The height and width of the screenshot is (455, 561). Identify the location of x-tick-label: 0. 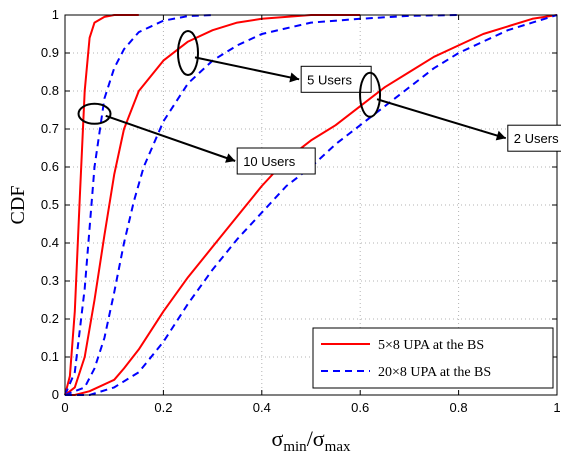
(64, 407).